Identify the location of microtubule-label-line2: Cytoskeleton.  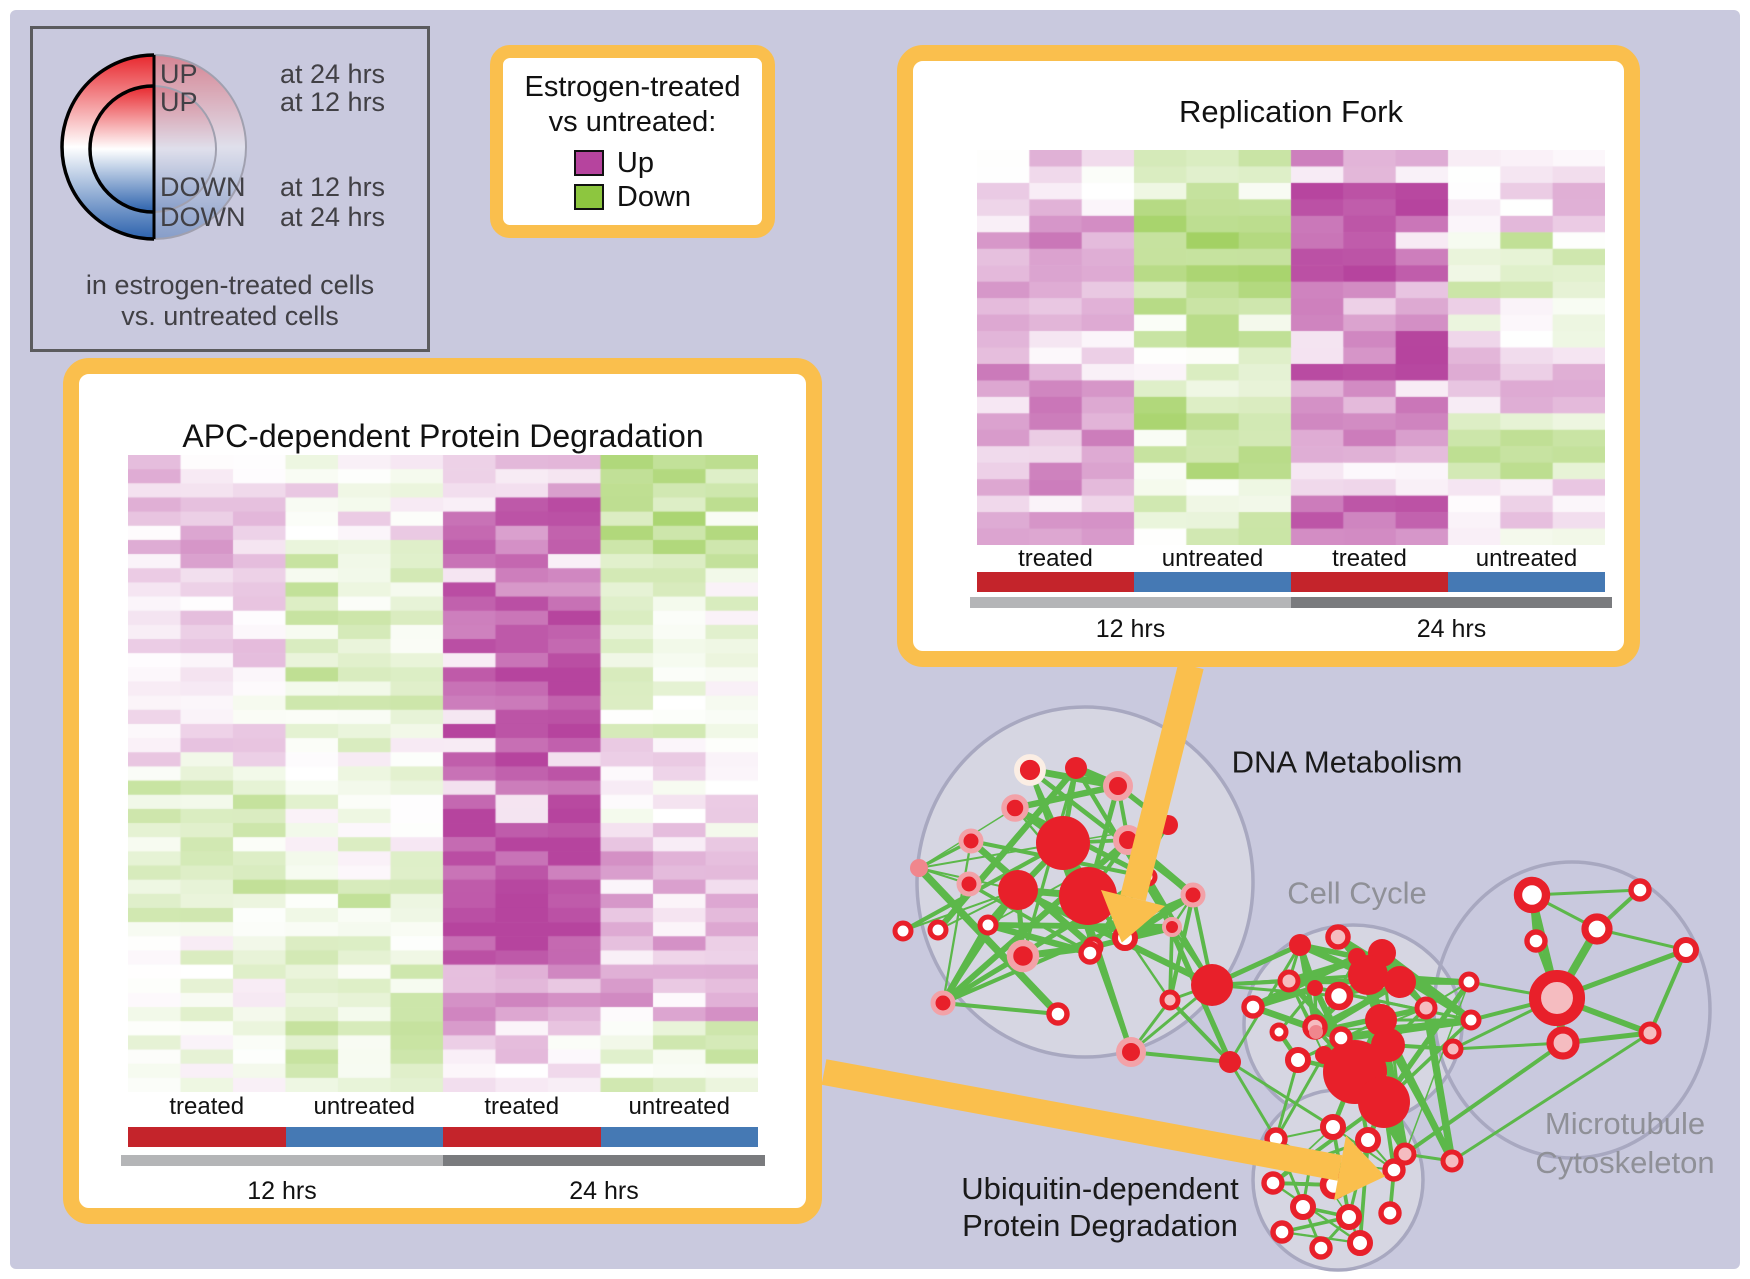
(1625, 1162).